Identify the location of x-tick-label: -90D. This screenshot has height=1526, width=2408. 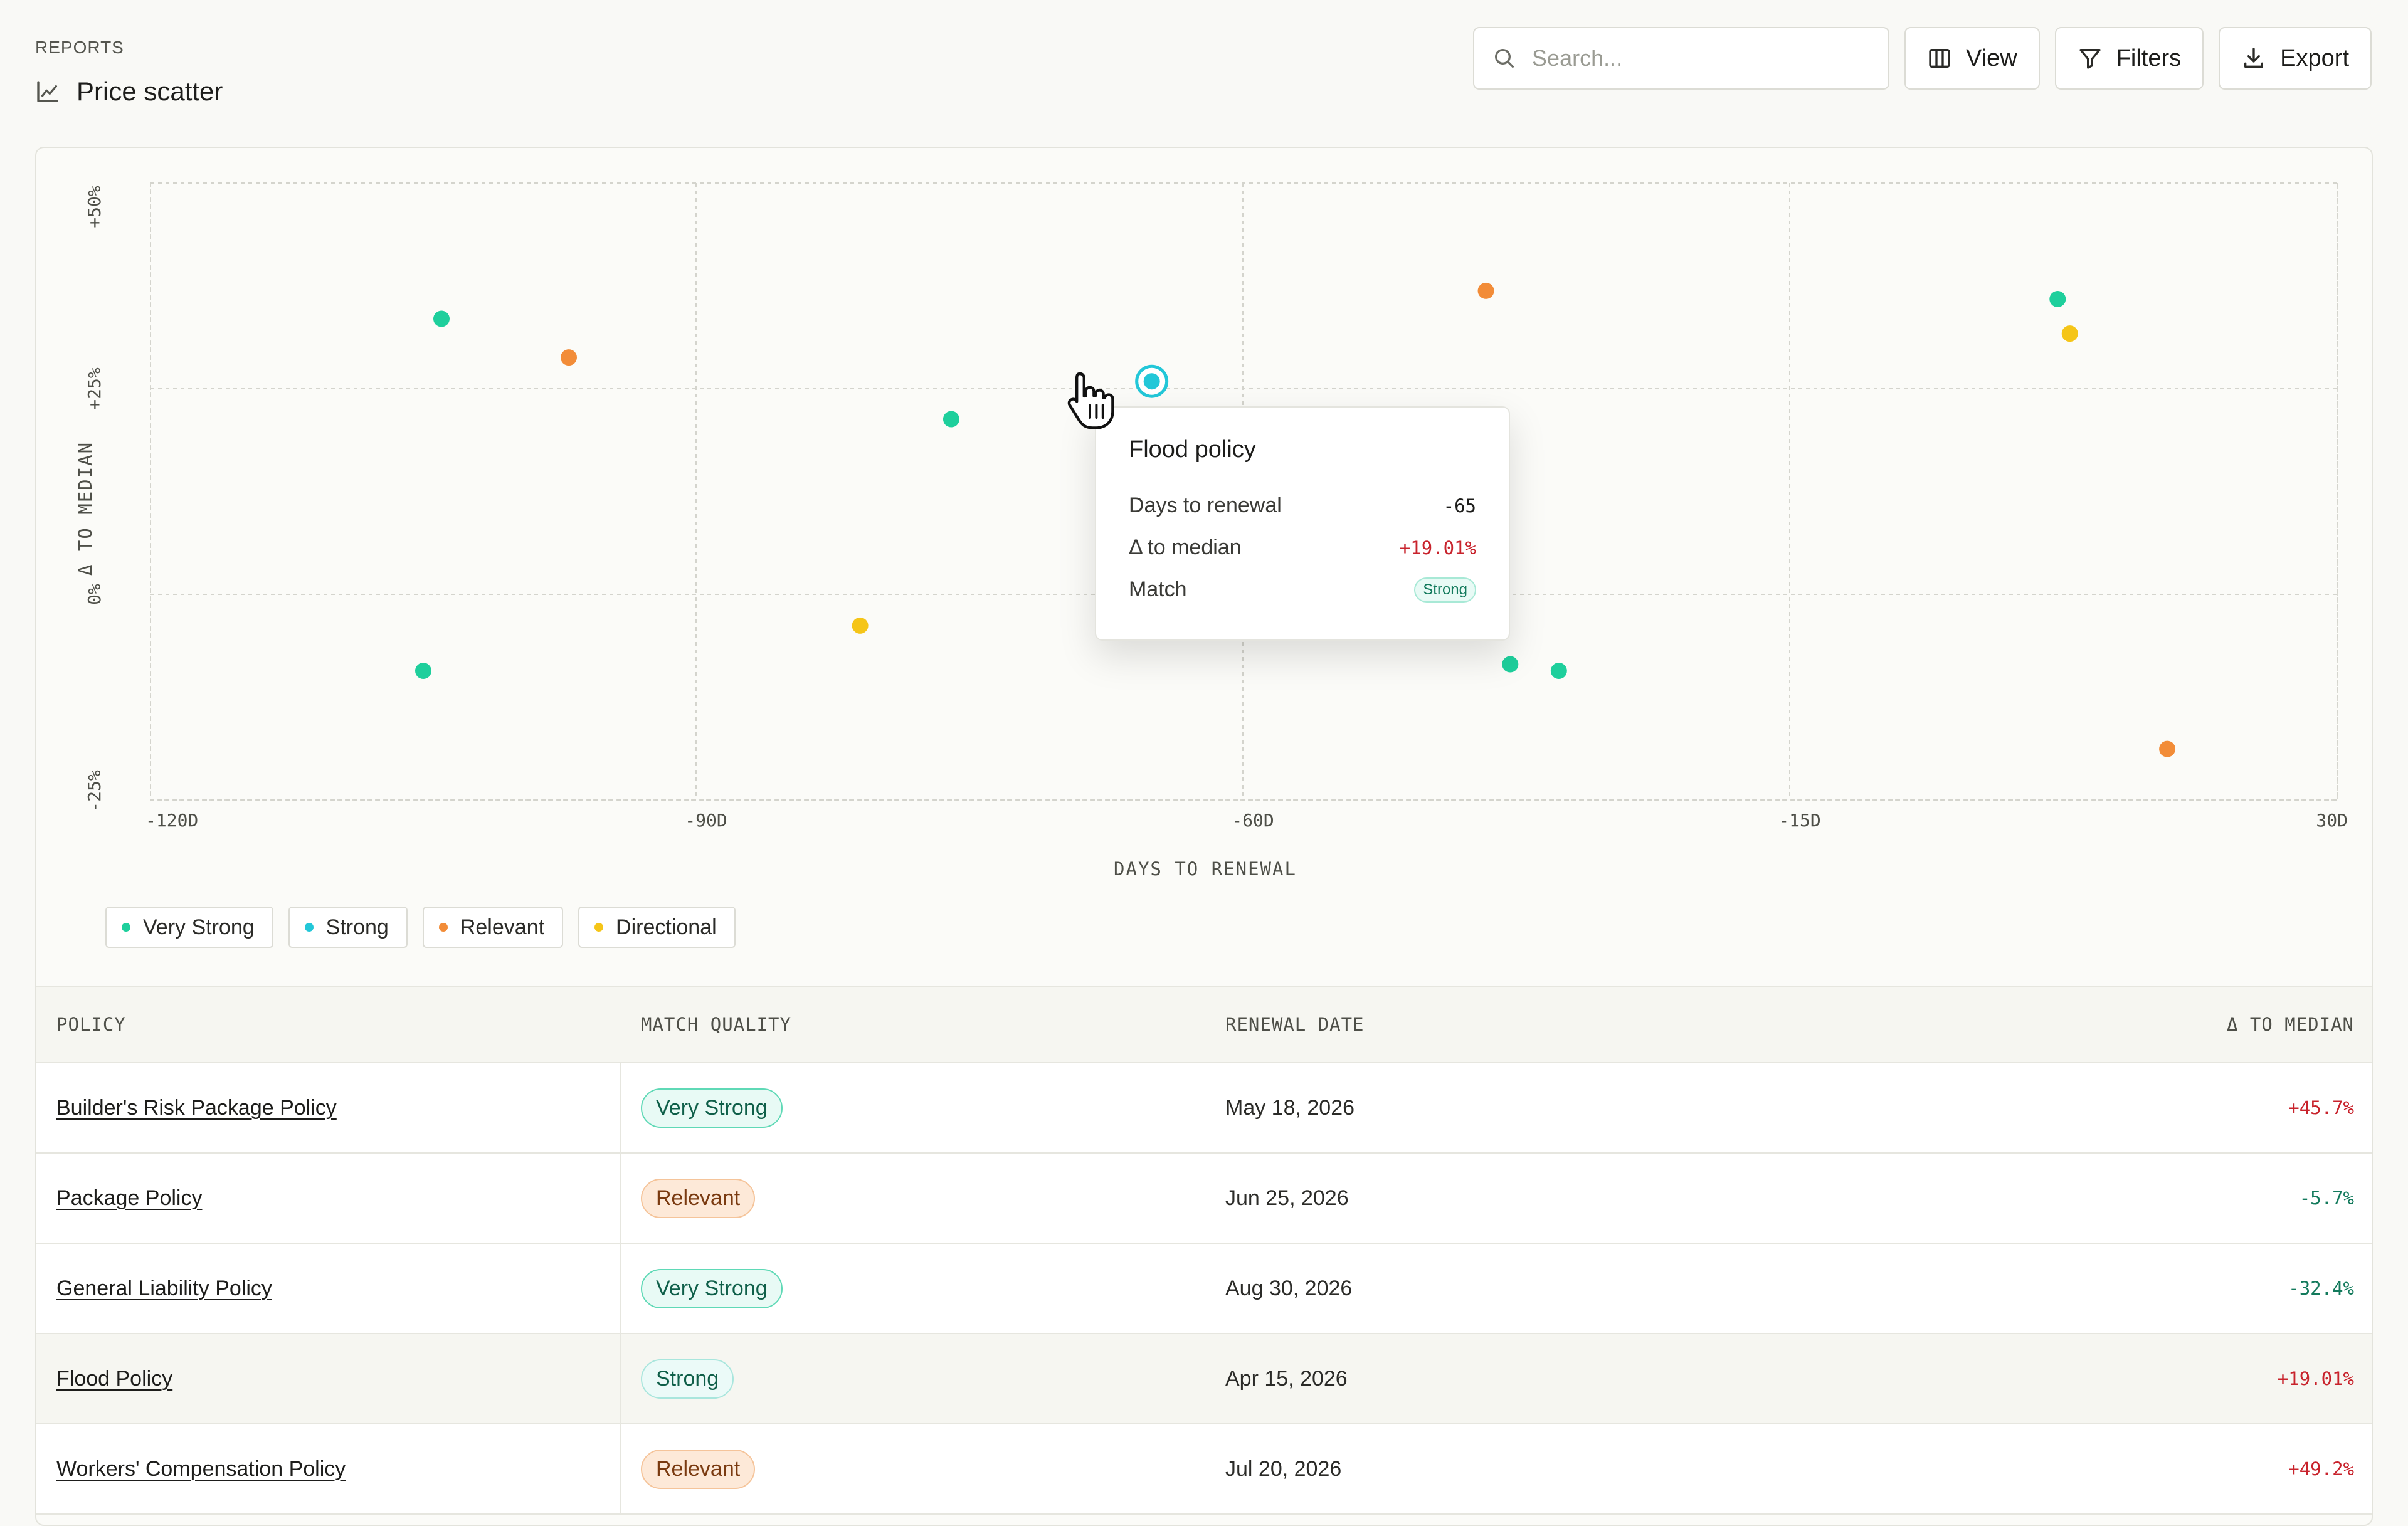
(706, 820).